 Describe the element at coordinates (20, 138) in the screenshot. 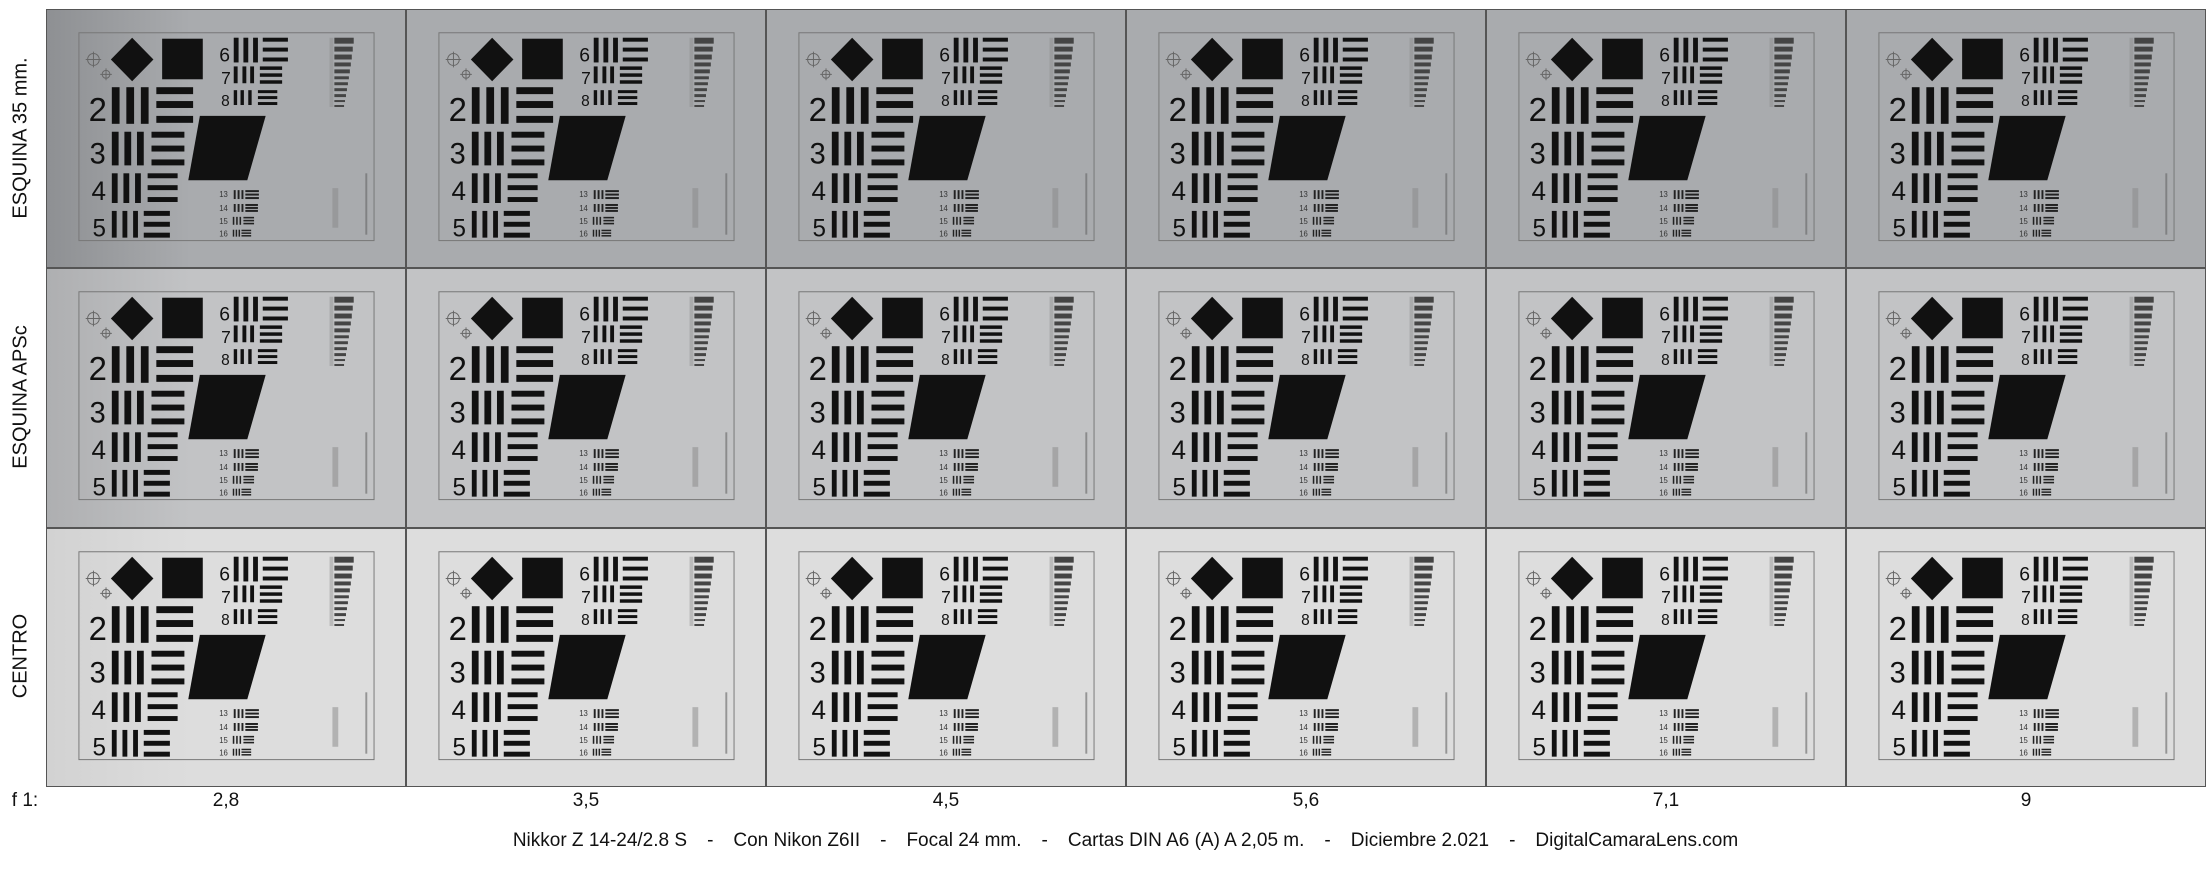

I see `row-label: ESQUINA 35 mm.` at that location.